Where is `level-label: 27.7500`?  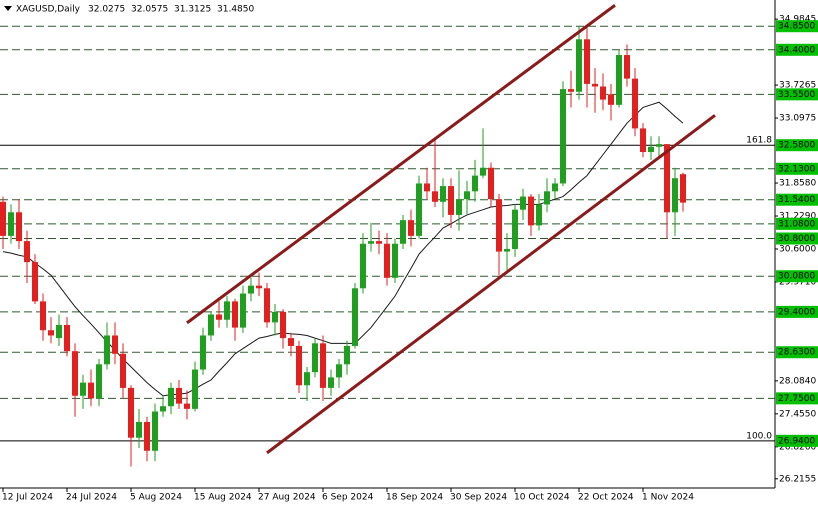
level-label: 27.7500 is located at coordinates (796, 399).